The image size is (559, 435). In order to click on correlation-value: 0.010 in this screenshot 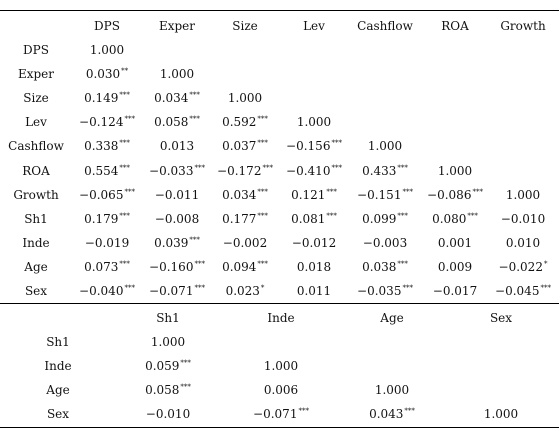, I will do `click(523, 243)`.